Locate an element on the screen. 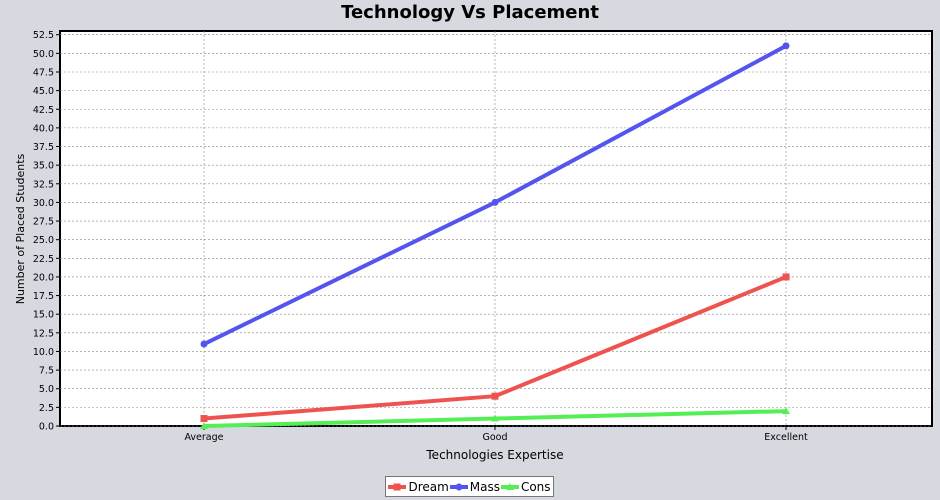  y-tick-label: 0.0 is located at coordinates (46, 427).